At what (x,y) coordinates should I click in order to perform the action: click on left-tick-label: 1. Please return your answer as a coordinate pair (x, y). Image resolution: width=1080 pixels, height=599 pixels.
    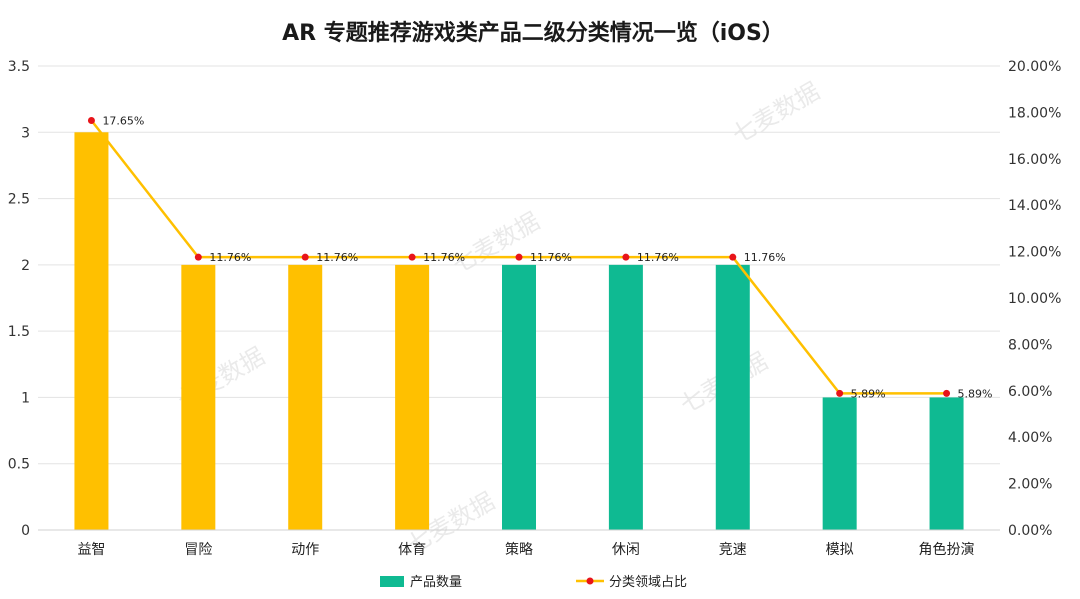
    Looking at the image, I should click on (25, 398).